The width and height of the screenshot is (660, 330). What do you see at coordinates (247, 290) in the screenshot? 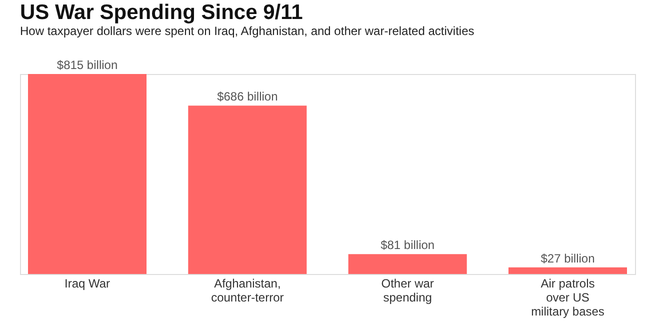
I see `x-tick-label: Afghanistan, counter-terror` at bounding box center [247, 290].